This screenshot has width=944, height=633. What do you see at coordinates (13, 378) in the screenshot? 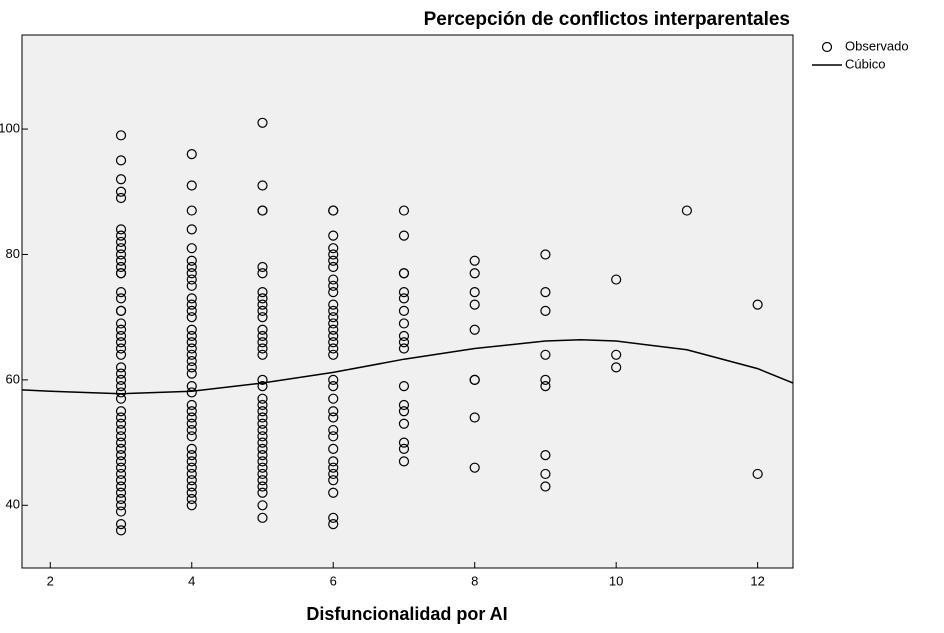
I see `y-tick-label: 60` at bounding box center [13, 378].